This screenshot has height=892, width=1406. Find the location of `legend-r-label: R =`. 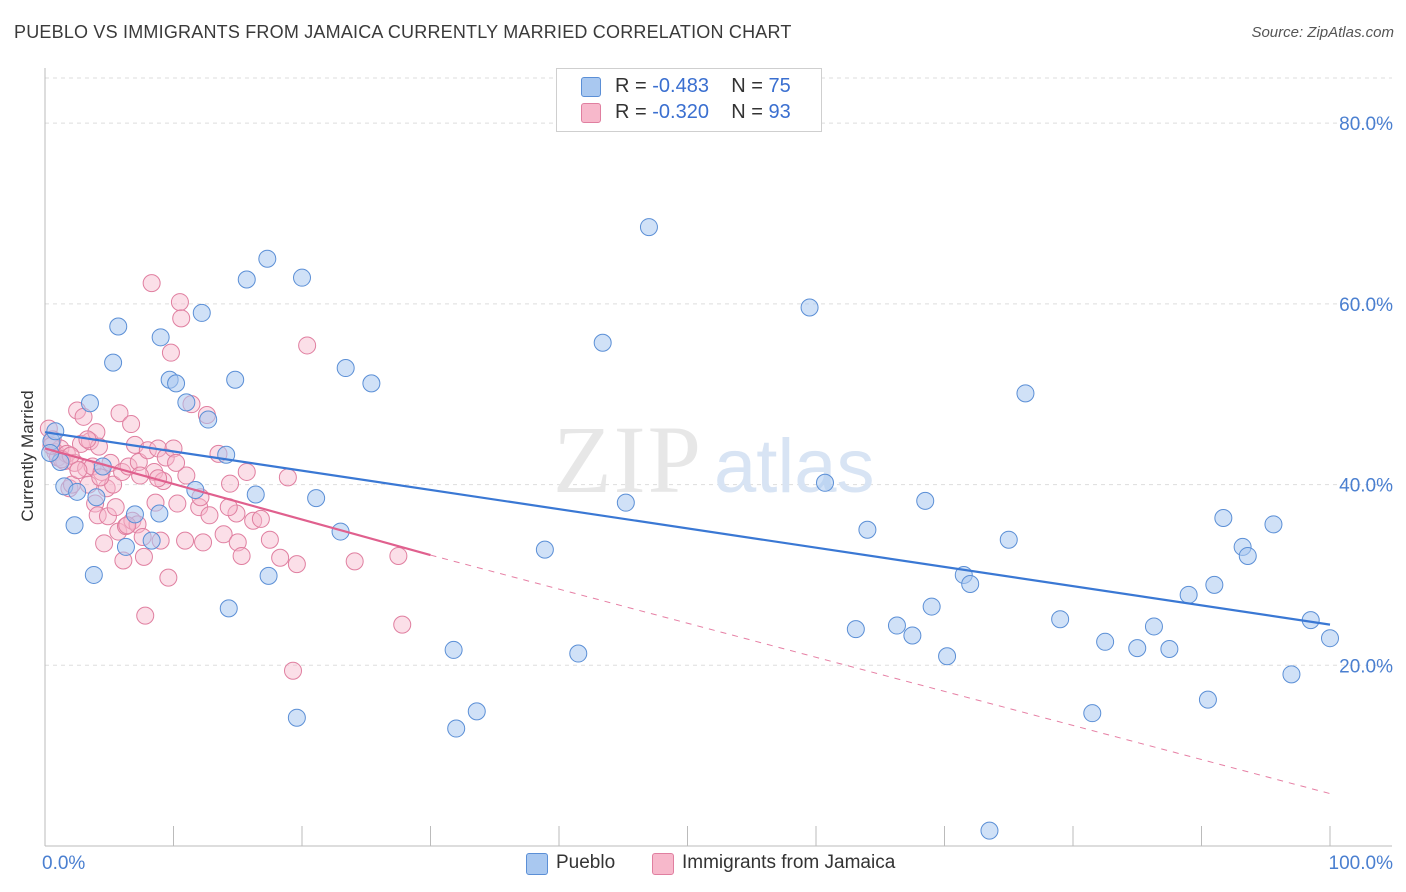

legend-r-label: R = is located at coordinates (631, 112).